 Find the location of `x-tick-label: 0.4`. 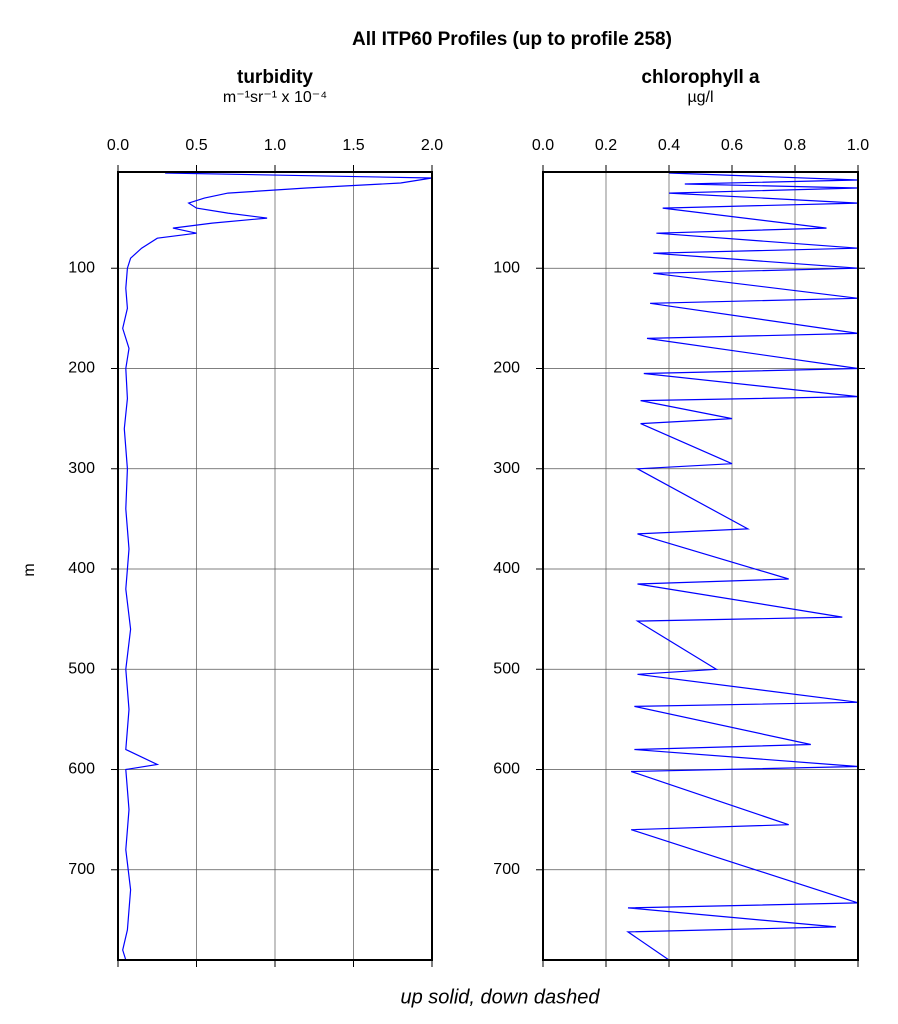

x-tick-label: 0.4 is located at coordinates (669, 145).